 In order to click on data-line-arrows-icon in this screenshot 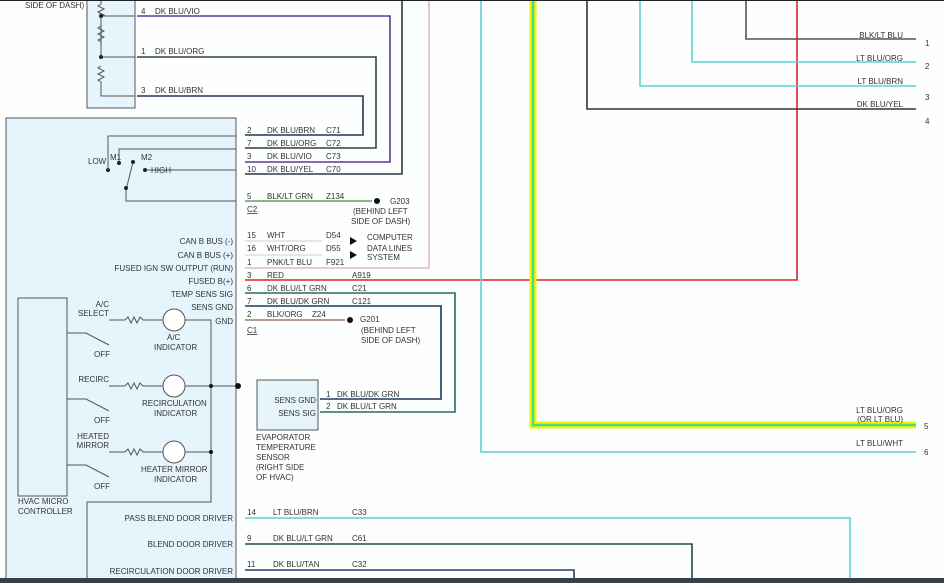, I will do `click(353, 248)`.